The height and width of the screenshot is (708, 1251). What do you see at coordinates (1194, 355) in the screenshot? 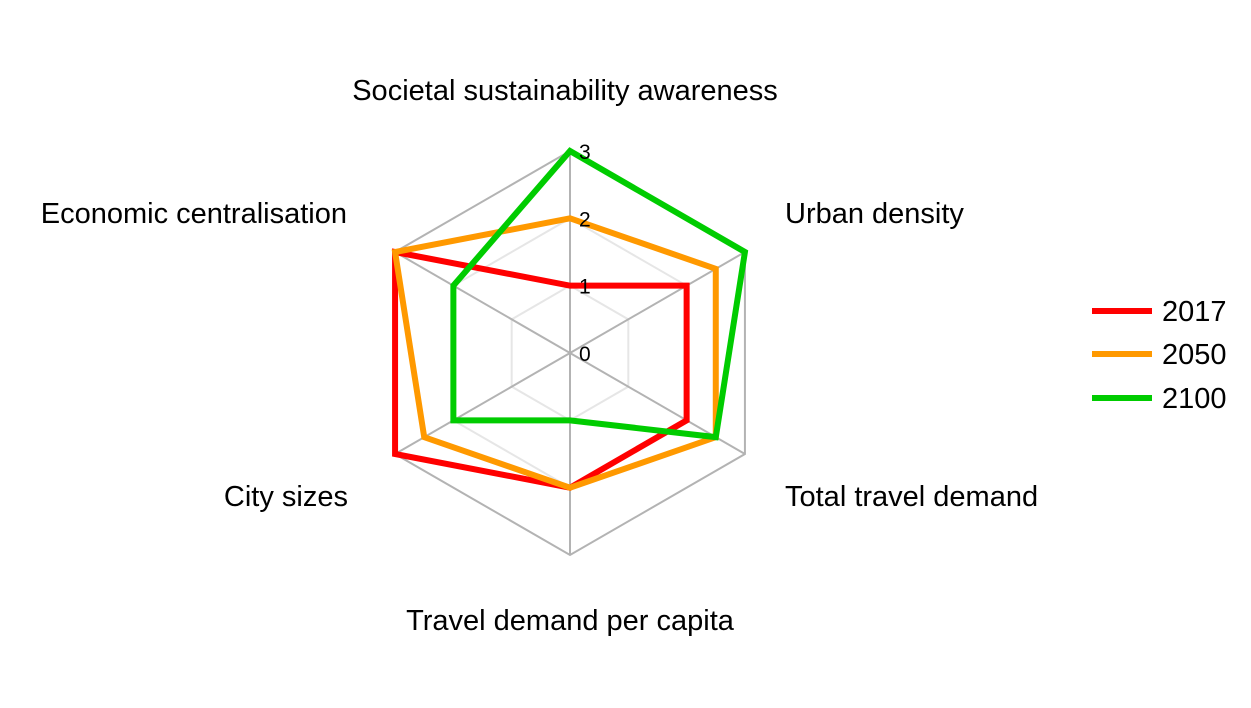
I see `legend-label: 2050` at bounding box center [1194, 355].